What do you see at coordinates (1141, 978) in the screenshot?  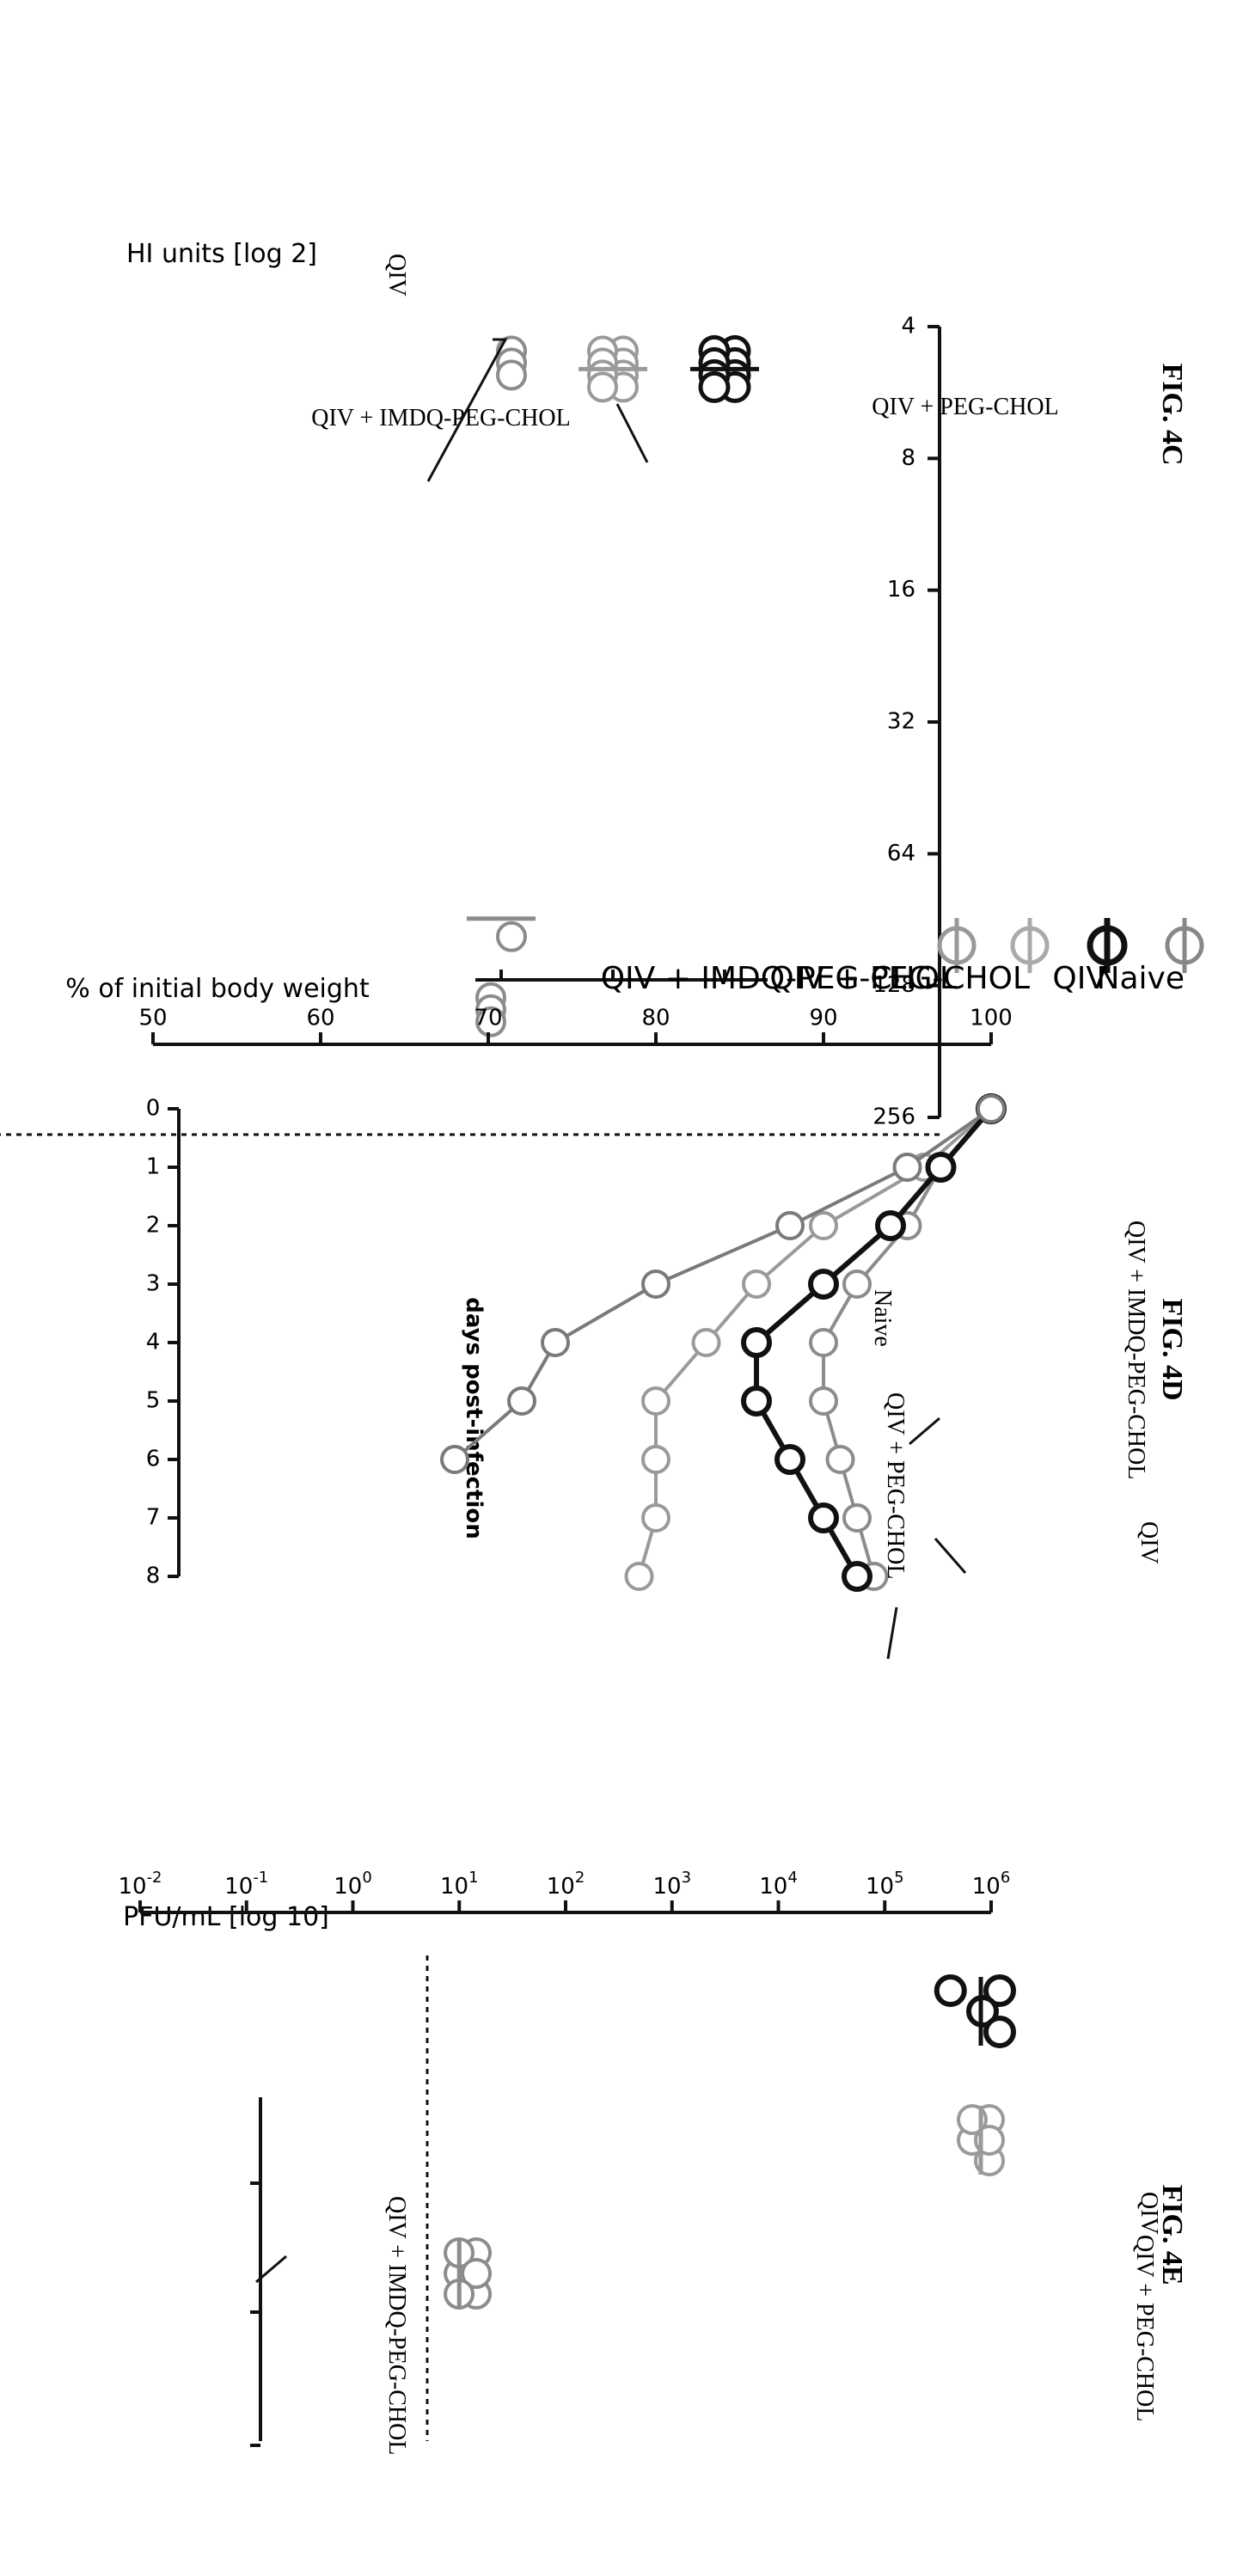 I see `legend-label-naive: Naive` at bounding box center [1141, 978].